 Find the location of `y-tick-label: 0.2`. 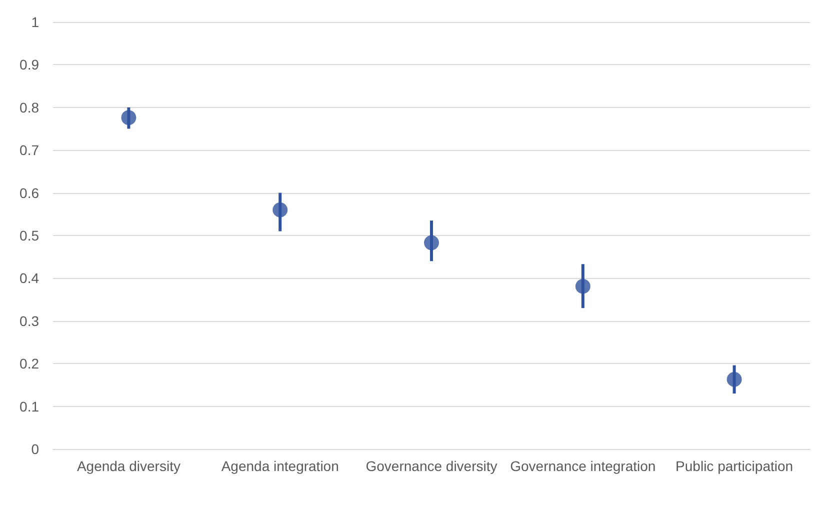

y-tick-label: 0.2 is located at coordinates (30, 364).